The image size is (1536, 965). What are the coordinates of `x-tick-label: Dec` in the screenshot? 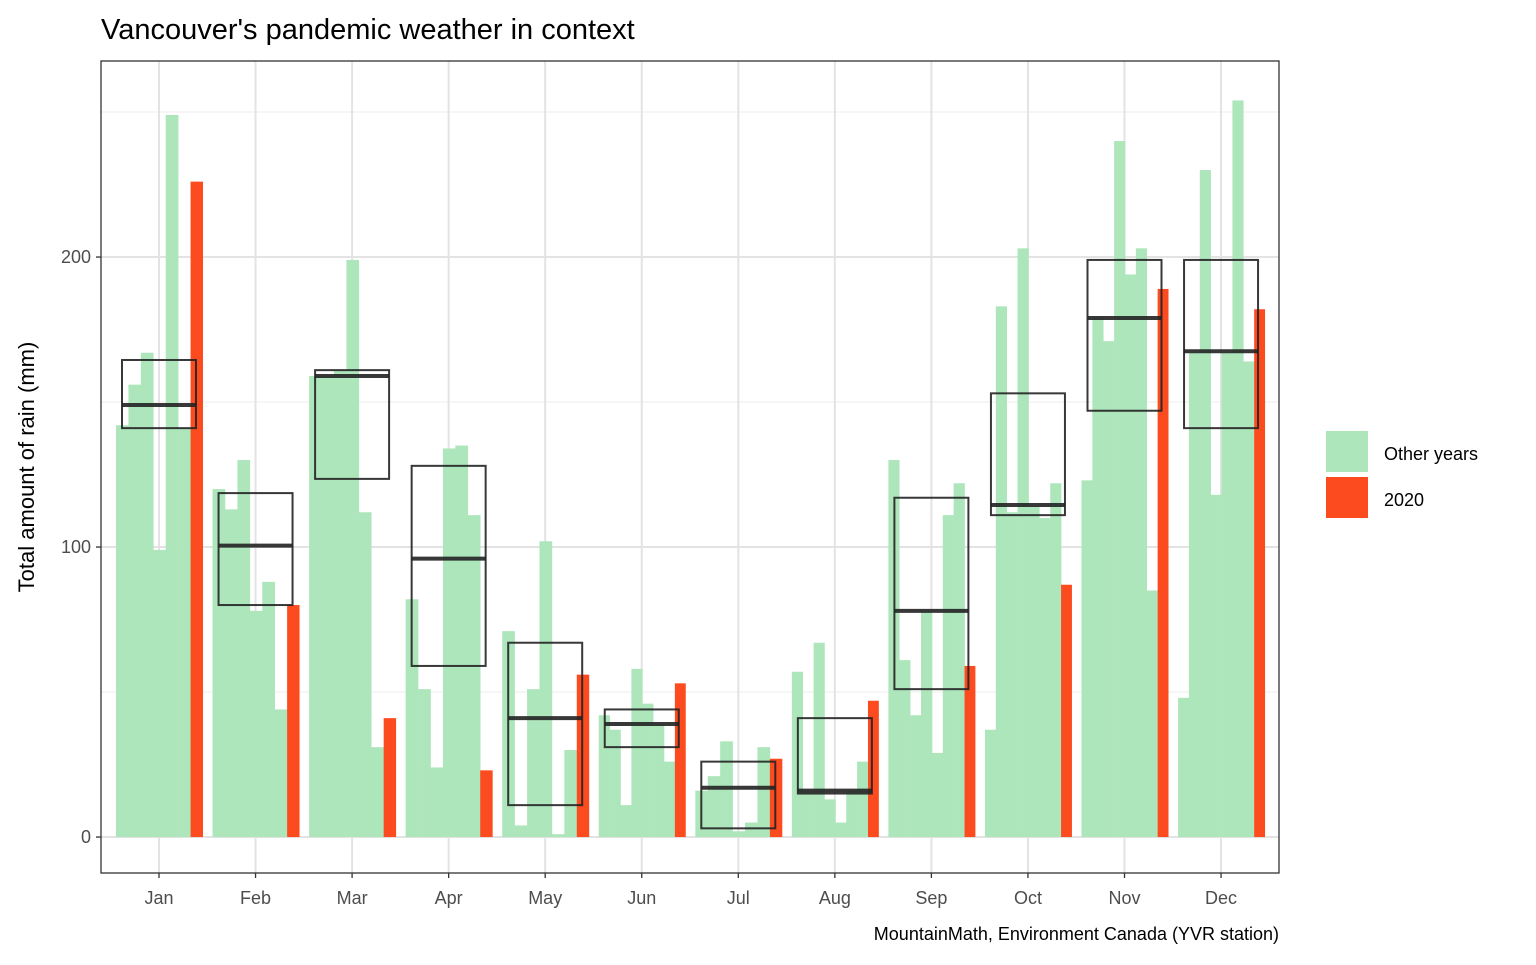 It's located at (1221, 898).